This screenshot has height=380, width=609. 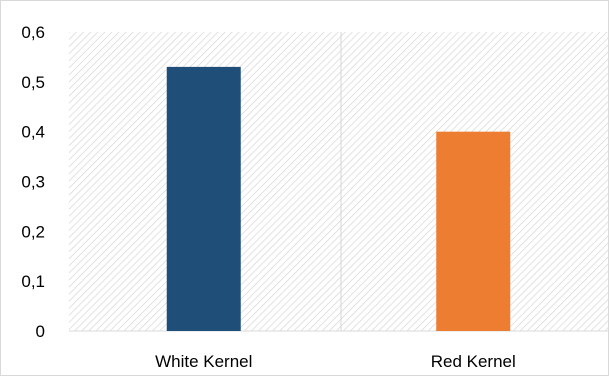 I want to click on x-tick-label: White Kernel, so click(x=203, y=361).